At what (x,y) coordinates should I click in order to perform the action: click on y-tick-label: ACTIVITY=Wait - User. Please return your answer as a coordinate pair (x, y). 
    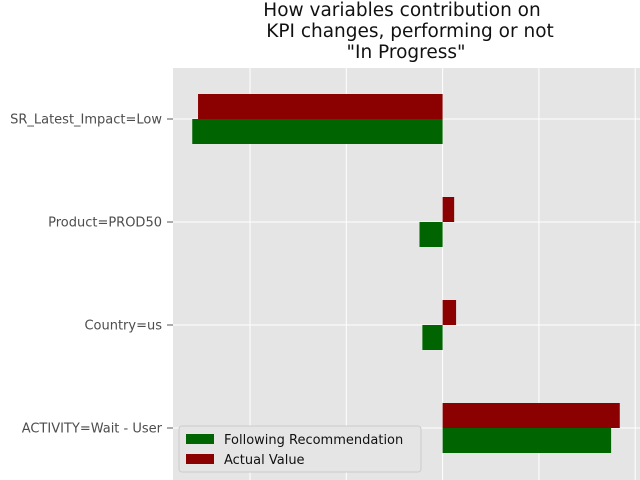
    Looking at the image, I should click on (92, 429).